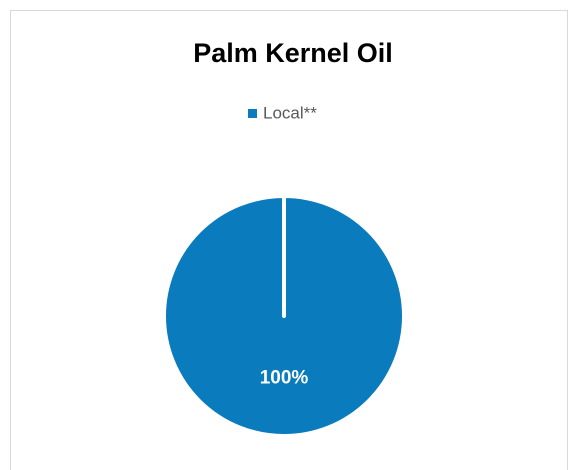 The width and height of the screenshot is (569, 470). What do you see at coordinates (252, 113) in the screenshot?
I see `legend-swatch` at bounding box center [252, 113].